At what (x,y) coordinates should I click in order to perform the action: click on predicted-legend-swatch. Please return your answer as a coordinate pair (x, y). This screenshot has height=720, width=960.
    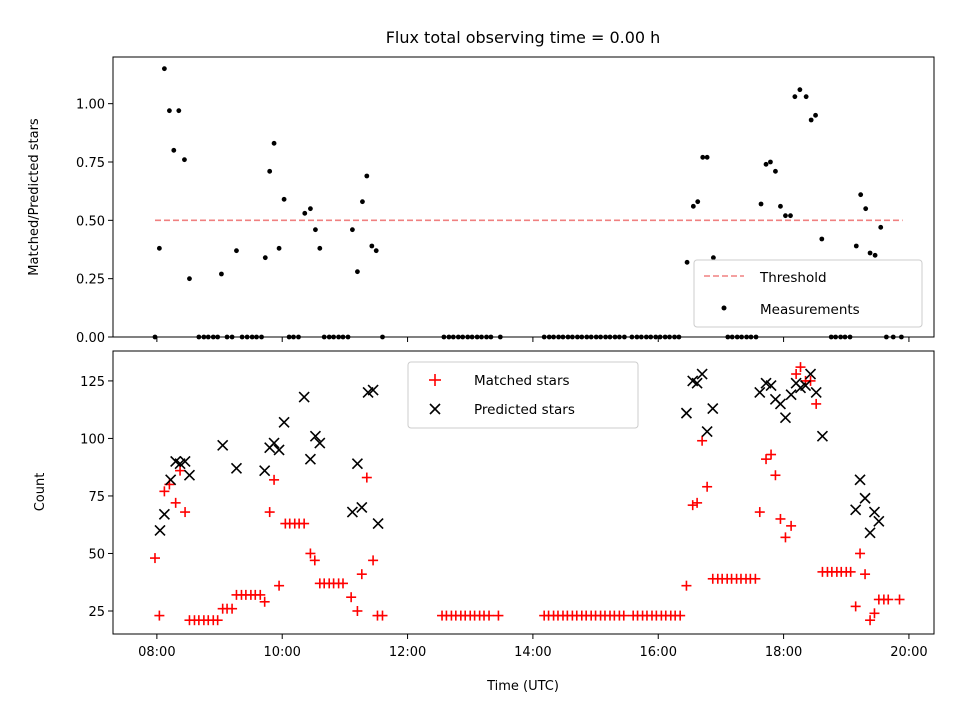
    Looking at the image, I should click on (435, 409).